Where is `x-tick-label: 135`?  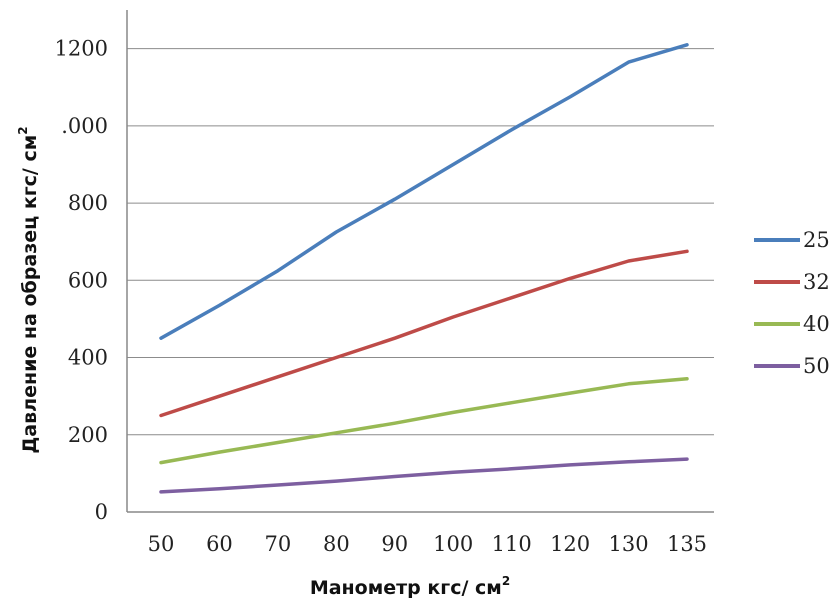 x-tick-label: 135 is located at coordinates (687, 544).